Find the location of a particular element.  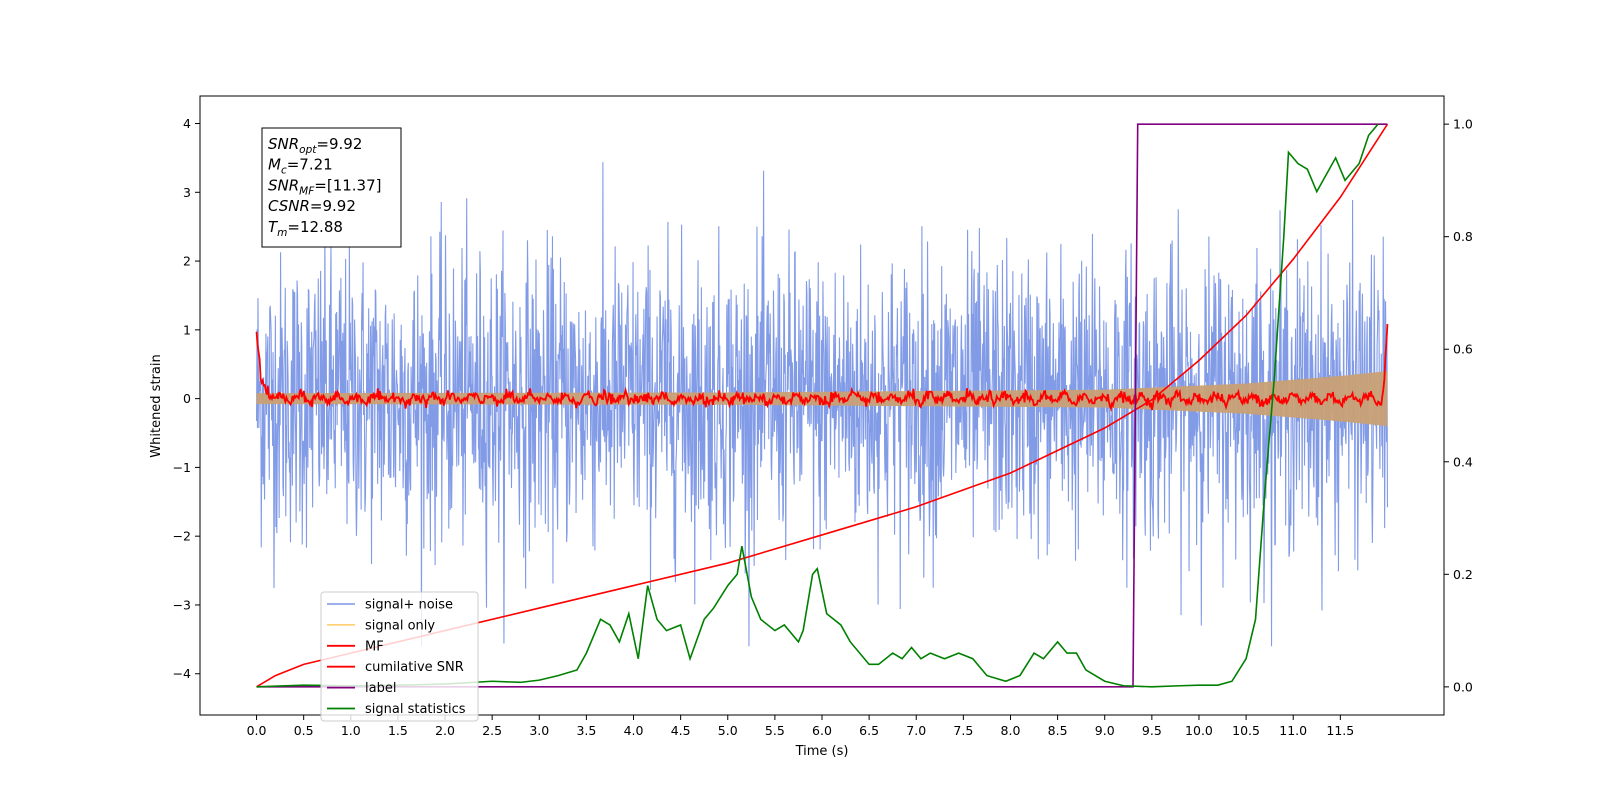

legend-label: cumilative SNR is located at coordinates (414, 667).